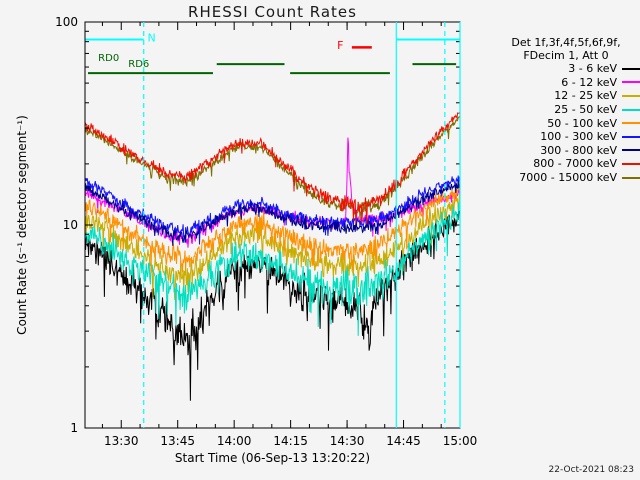  What do you see at coordinates (121, 441) in the screenshot?
I see `x-tick-label: 13:30` at bounding box center [121, 441].